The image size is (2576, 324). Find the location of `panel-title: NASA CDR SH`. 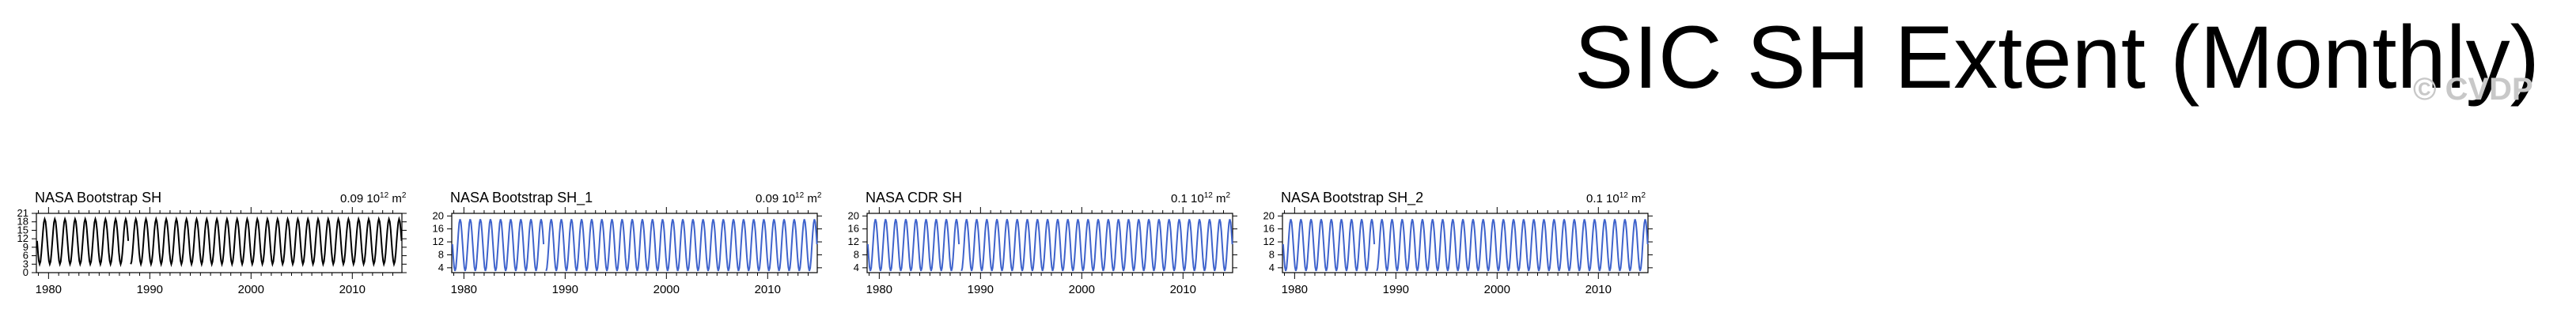

panel-title: NASA CDR SH is located at coordinates (914, 198).